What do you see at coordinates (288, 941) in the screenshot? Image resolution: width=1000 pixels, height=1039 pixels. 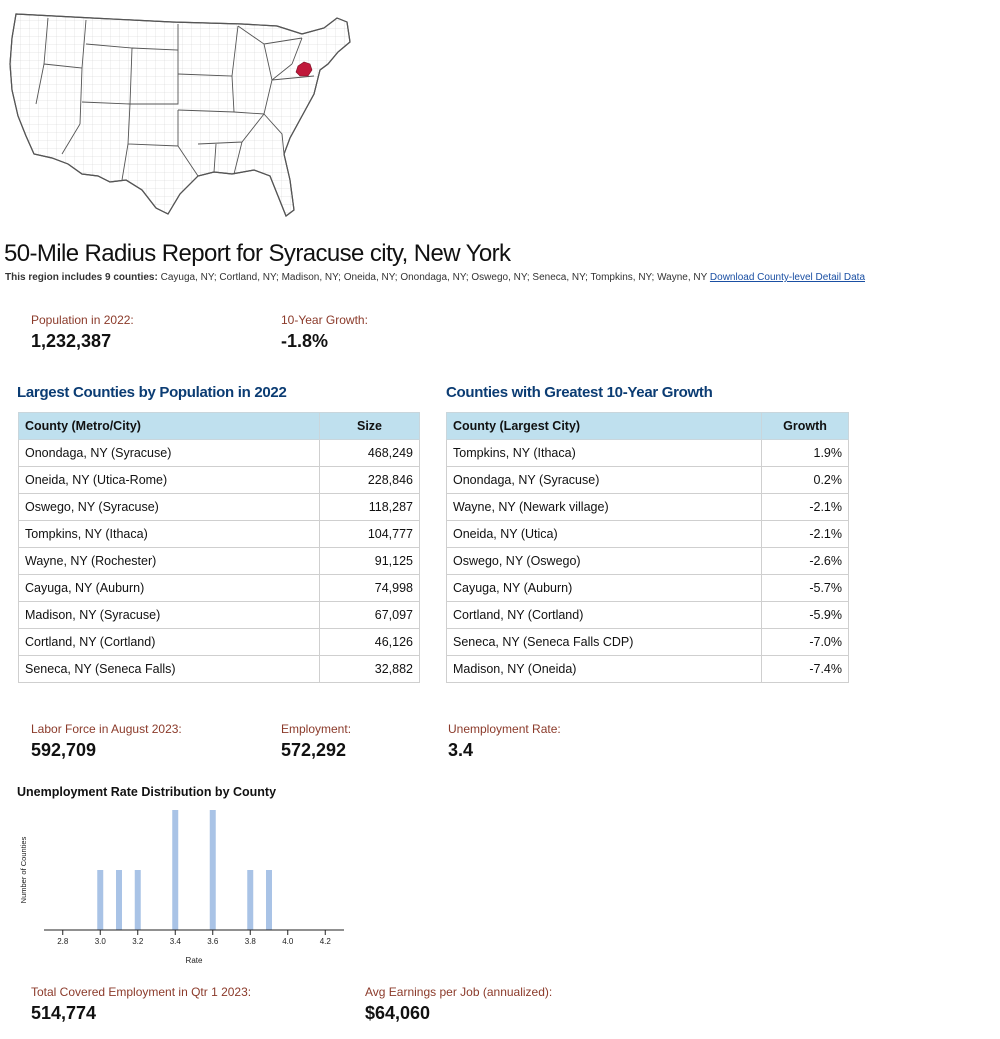 I see `x-tick-label: 4.0` at bounding box center [288, 941].